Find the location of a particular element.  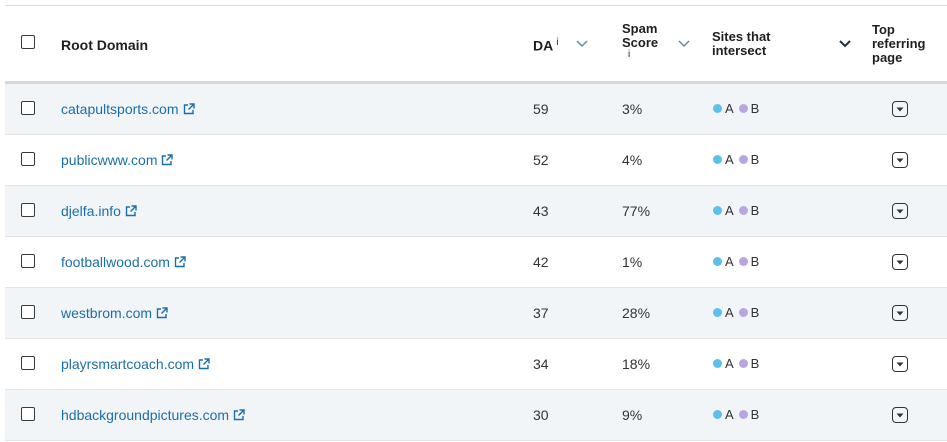

root-domain-text: djelfa.info is located at coordinates (91, 211).